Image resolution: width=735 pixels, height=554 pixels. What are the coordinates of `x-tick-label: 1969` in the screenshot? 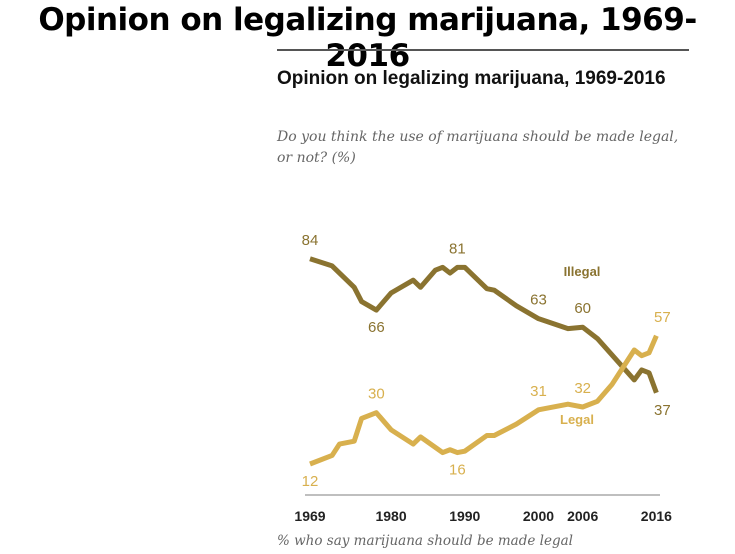 It's located at (309, 516).